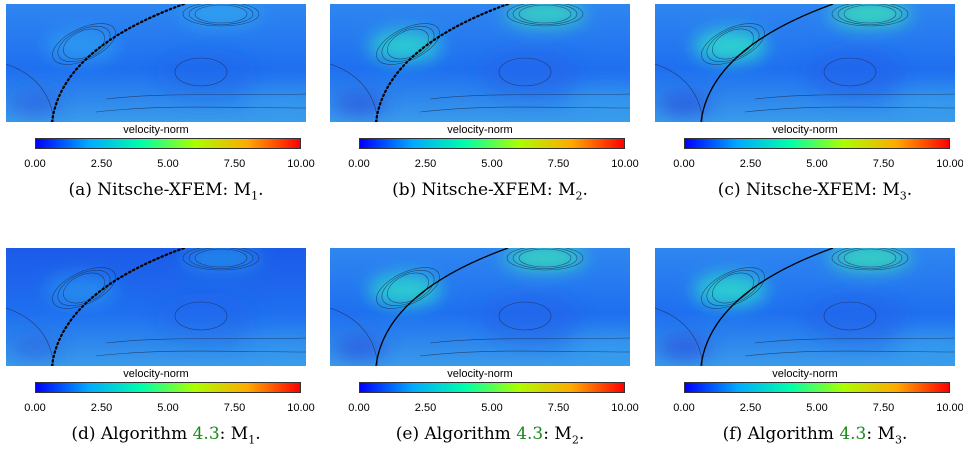 Image resolution: width=963 pixels, height=473 pixels. Describe the element at coordinates (800, 190) in the screenshot. I see `caption-label: (c) Nitsche-XFEM:` at that location.